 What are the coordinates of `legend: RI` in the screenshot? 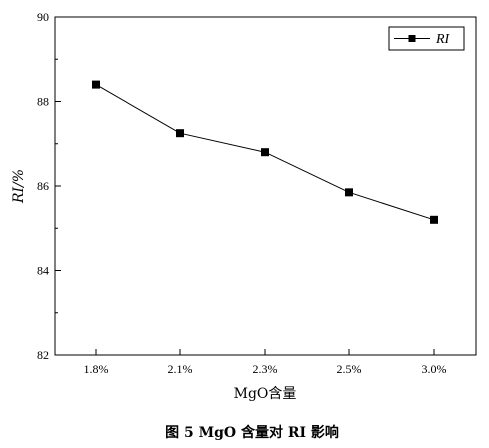 It's located at (426, 38).